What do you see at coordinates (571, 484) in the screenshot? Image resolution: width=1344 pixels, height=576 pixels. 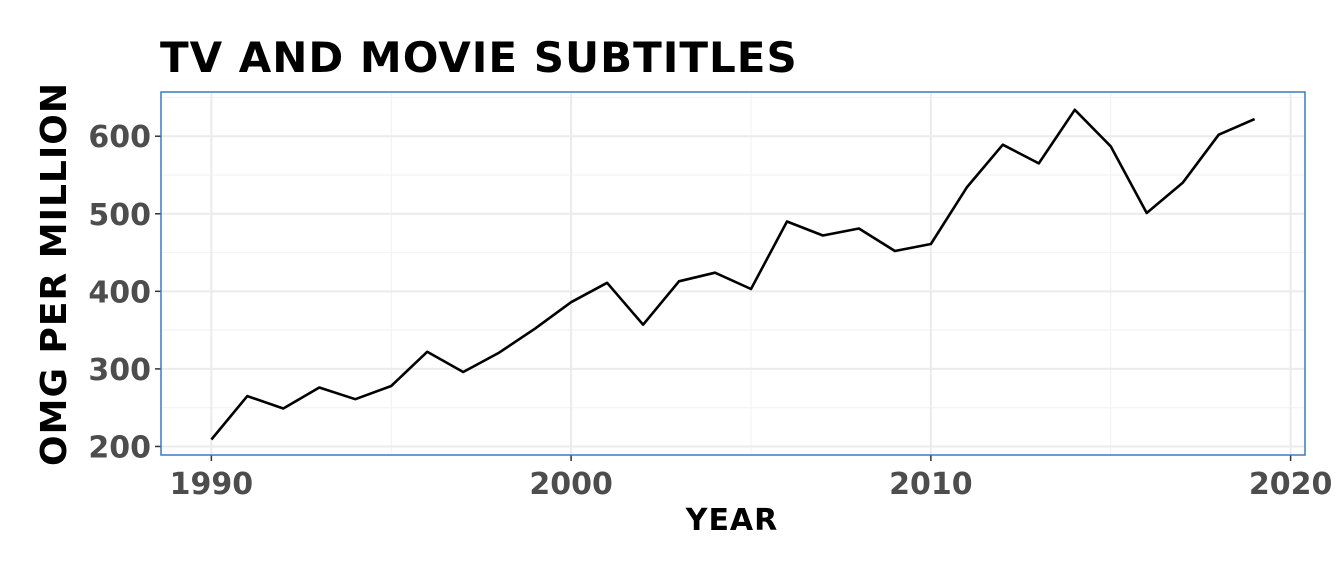 I see `x-tick-label: 2000` at bounding box center [571, 484].